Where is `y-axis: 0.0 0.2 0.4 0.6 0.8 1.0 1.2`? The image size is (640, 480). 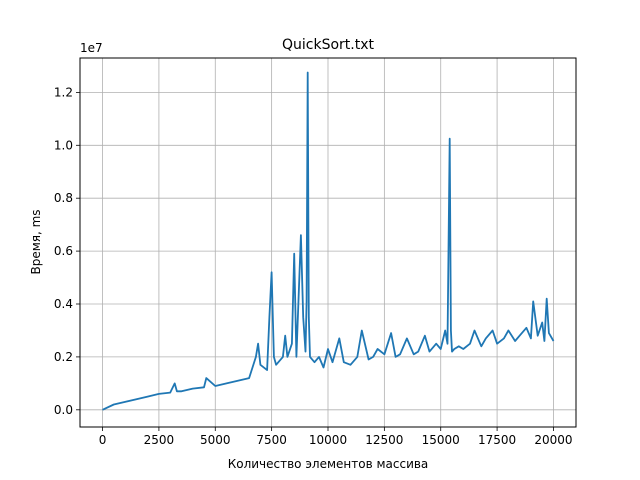 y-axis: 0.0 0.2 0.4 0.6 0.8 1.0 1.2 is located at coordinates (67, 251).